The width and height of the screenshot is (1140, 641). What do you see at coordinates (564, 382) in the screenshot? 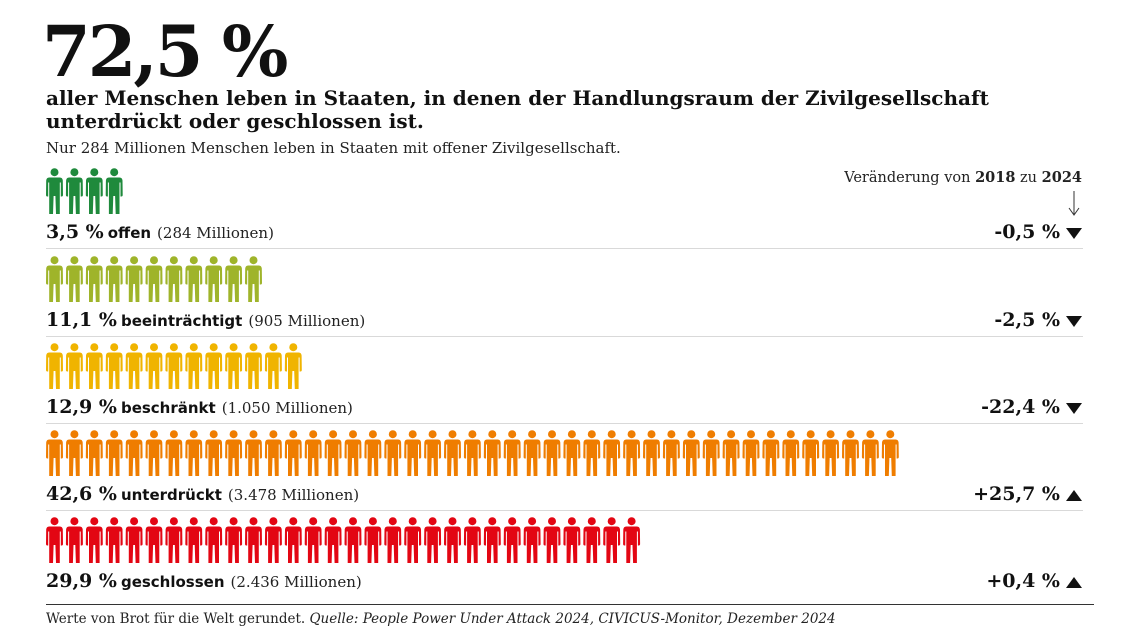
I see `category-row-beschränkt: 12,9 % beschränkt (1.050 Millionen) -22,4 %` at bounding box center [564, 382].